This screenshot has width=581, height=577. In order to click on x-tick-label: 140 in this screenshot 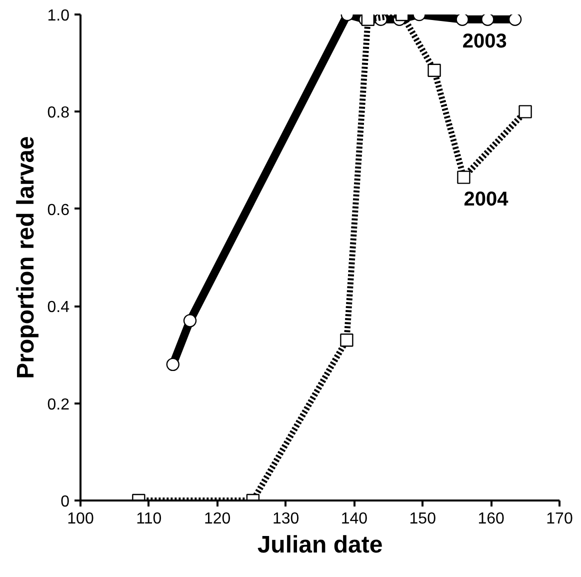, I will do `click(354, 519)`.